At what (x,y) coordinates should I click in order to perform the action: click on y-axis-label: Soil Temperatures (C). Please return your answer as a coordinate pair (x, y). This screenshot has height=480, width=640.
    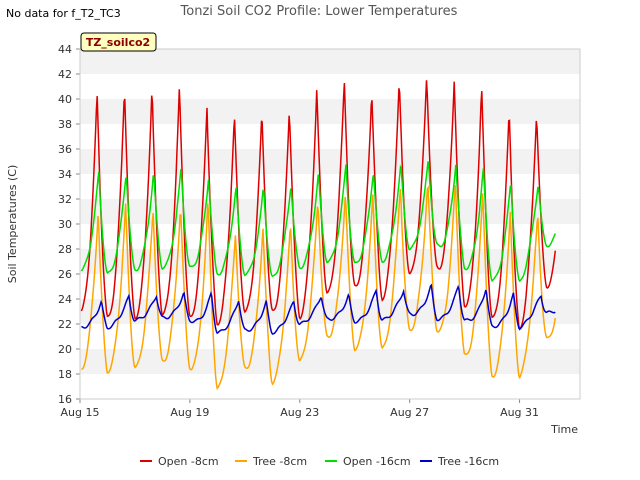
    Looking at the image, I should click on (12, 224).